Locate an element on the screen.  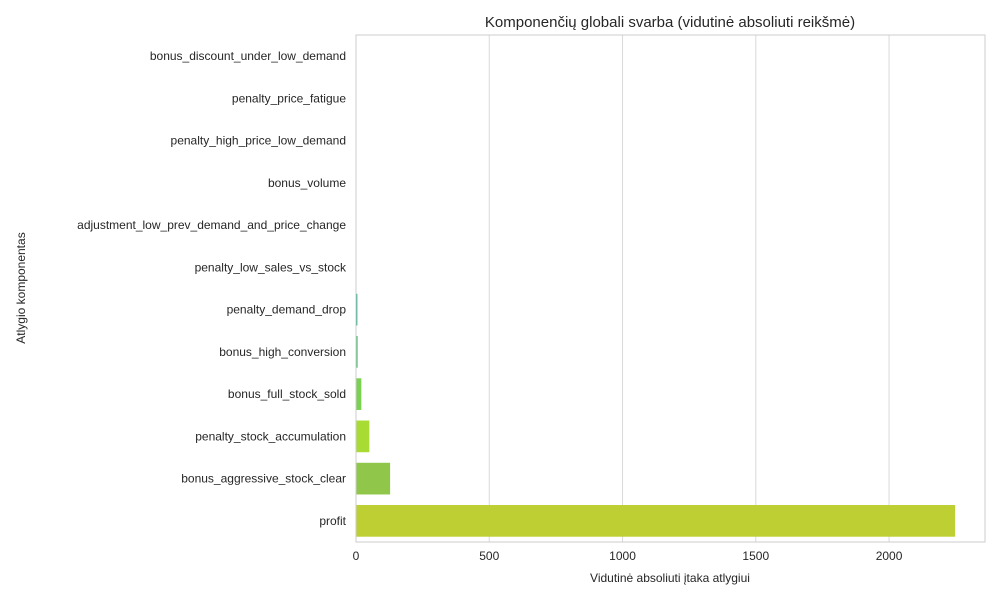
x-tick-label: 1000 is located at coordinates (622, 556).